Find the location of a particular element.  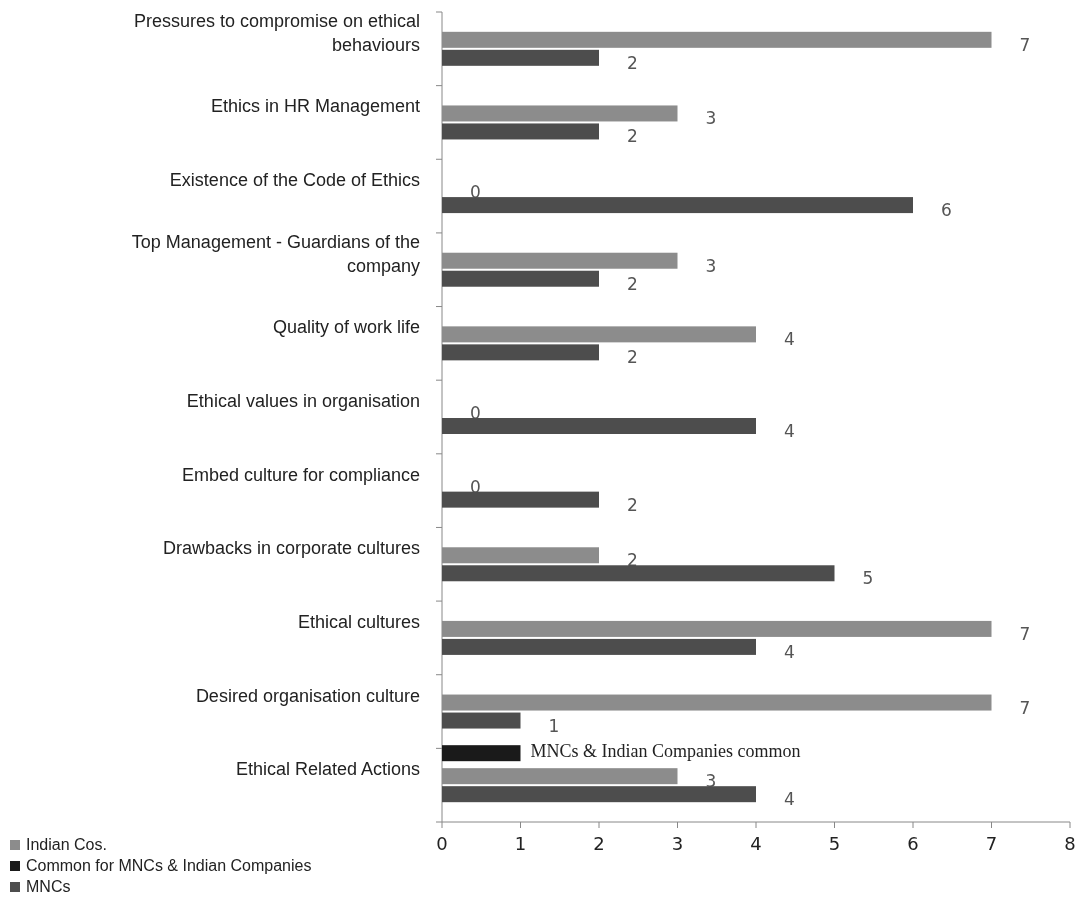

legend-label: MNCs is located at coordinates (48, 887).